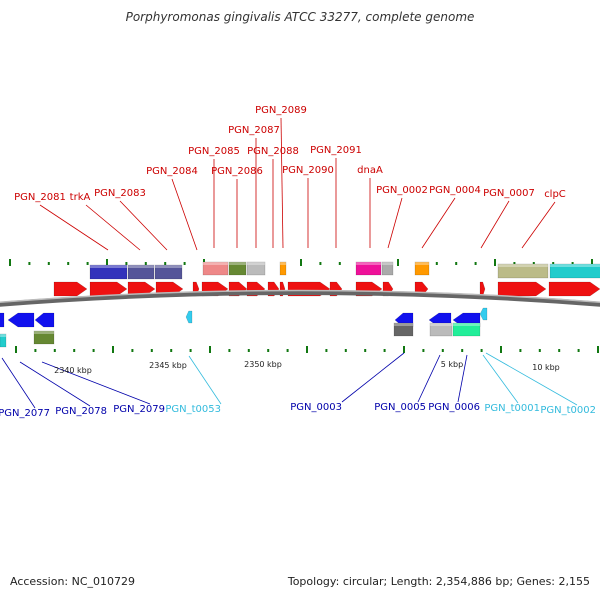  I want to click on gene-label: PGN_t0002, so click(568, 410).